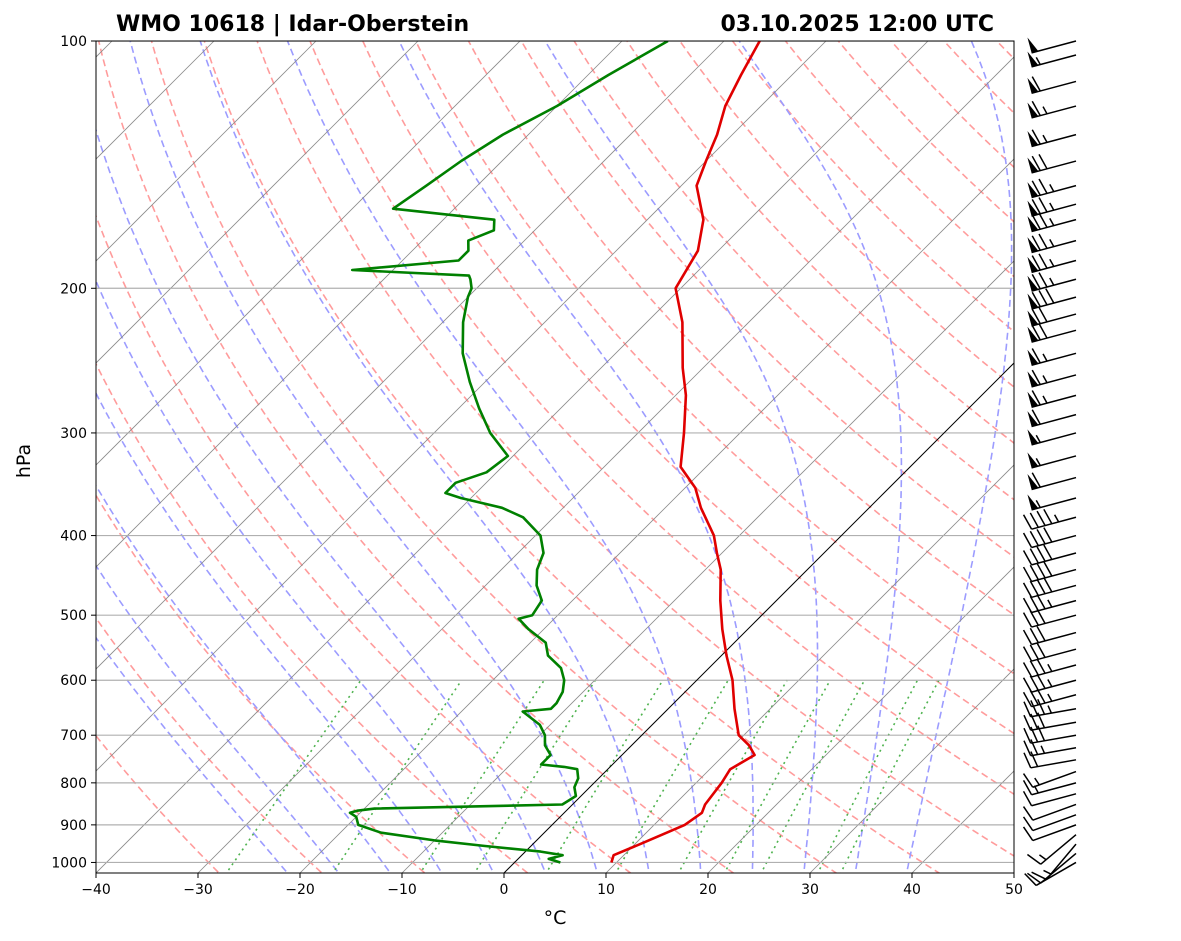 This screenshot has height=941, width=1181. Describe the element at coordinates (73, 681) in the screenshot. I see `y-tick-label: 600` at that location.